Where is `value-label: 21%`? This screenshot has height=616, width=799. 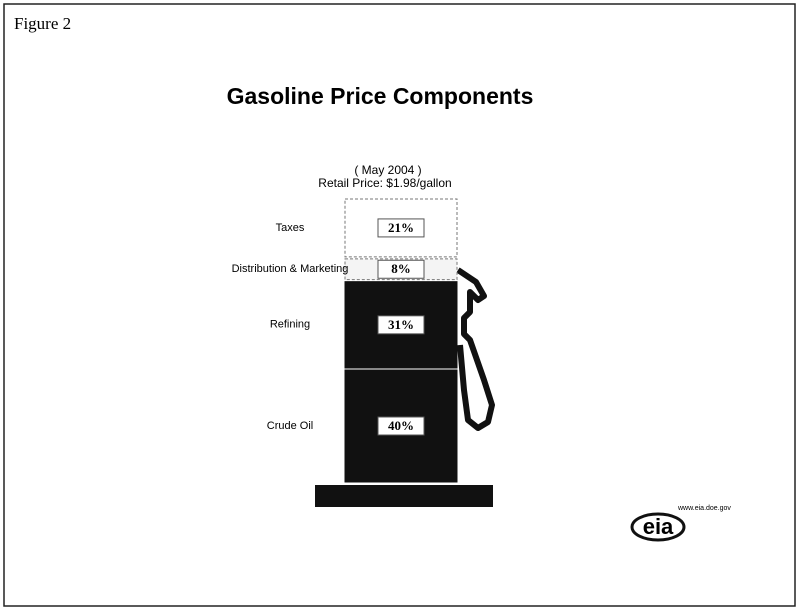
value-label: 21% is located at coordinates (401, 227).